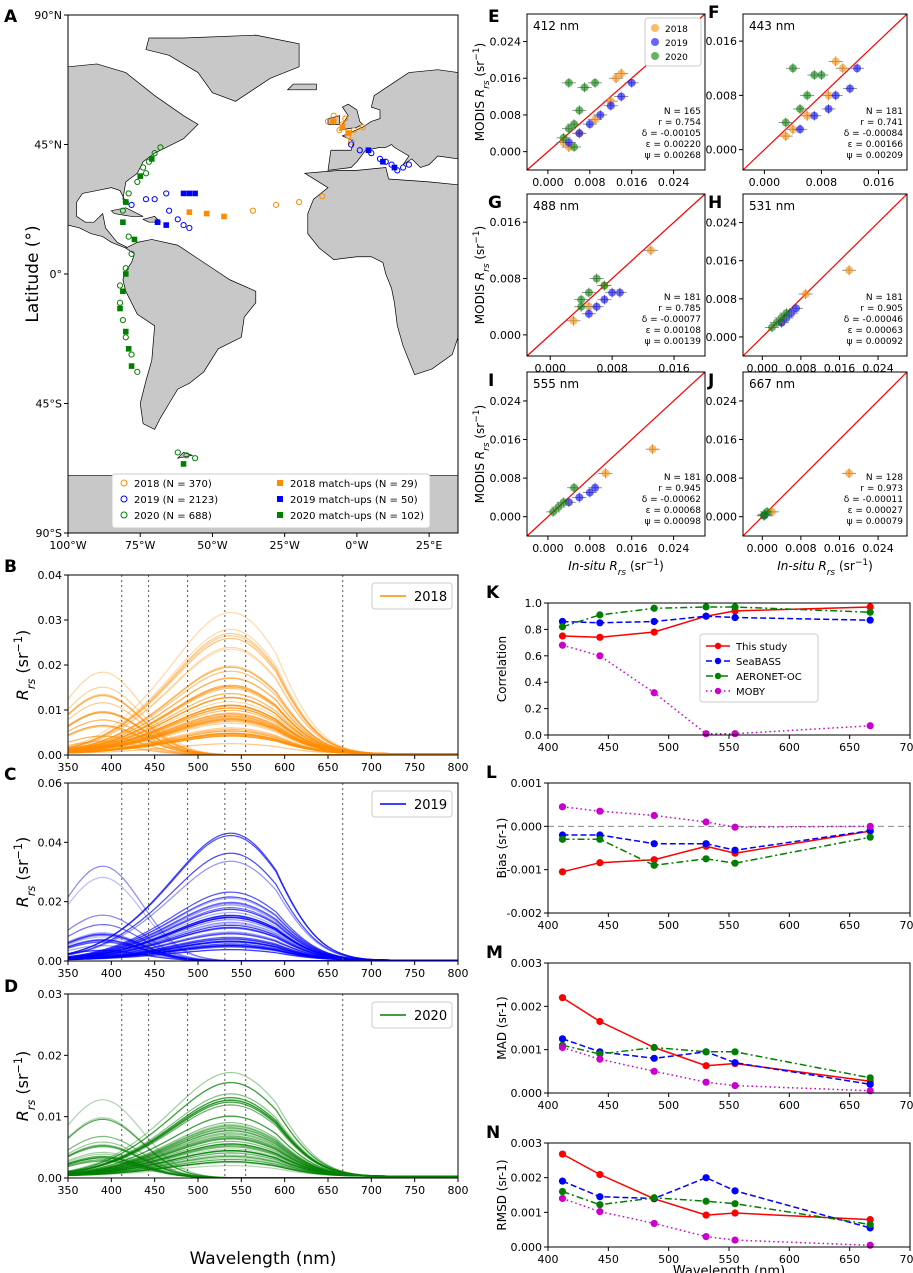  Describe the element at coordinates (491, 381) in the screenshot. I see `panel-letter-i: I` at that location.